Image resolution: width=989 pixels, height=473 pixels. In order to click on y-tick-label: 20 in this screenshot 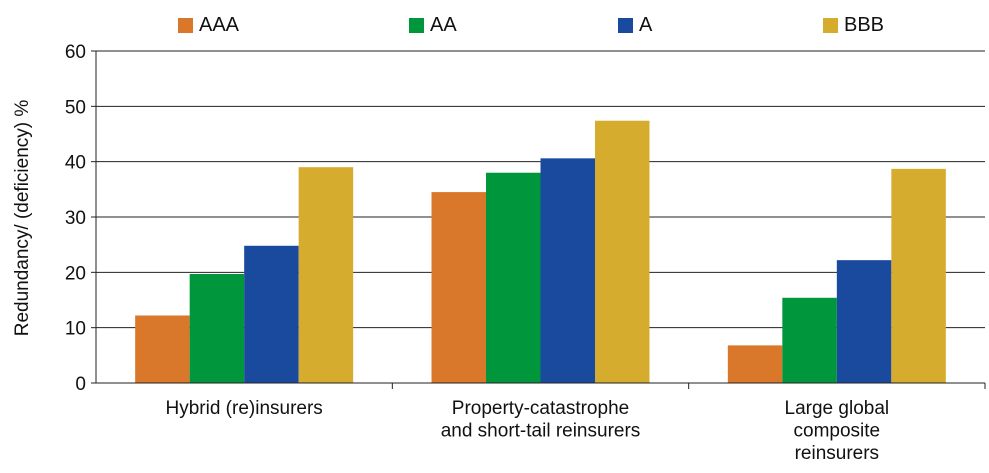, I will do `click(75, 273)`.